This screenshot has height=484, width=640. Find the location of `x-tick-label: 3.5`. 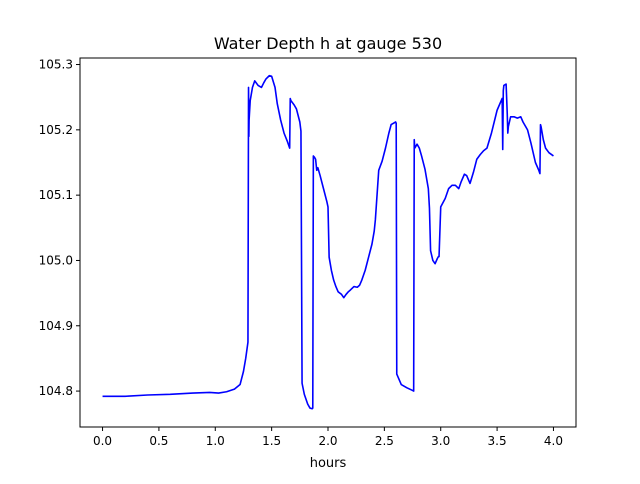

x-tick-label: 3.5 is located at coordinates (497, 441).